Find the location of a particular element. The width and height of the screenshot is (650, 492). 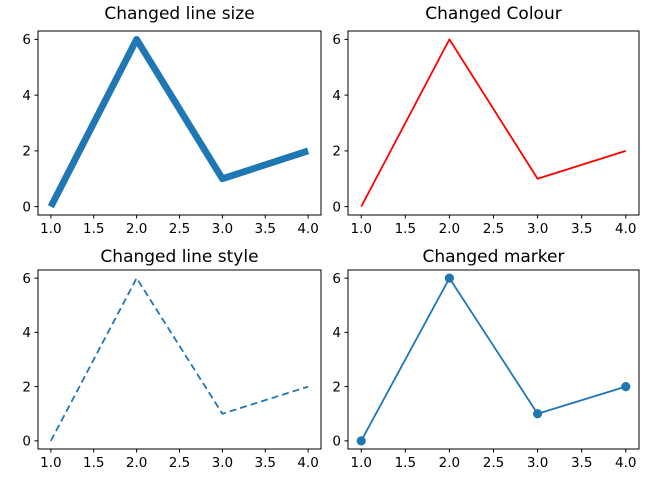

subplot-title: Changed Colour is located at coordinates (493, 14).